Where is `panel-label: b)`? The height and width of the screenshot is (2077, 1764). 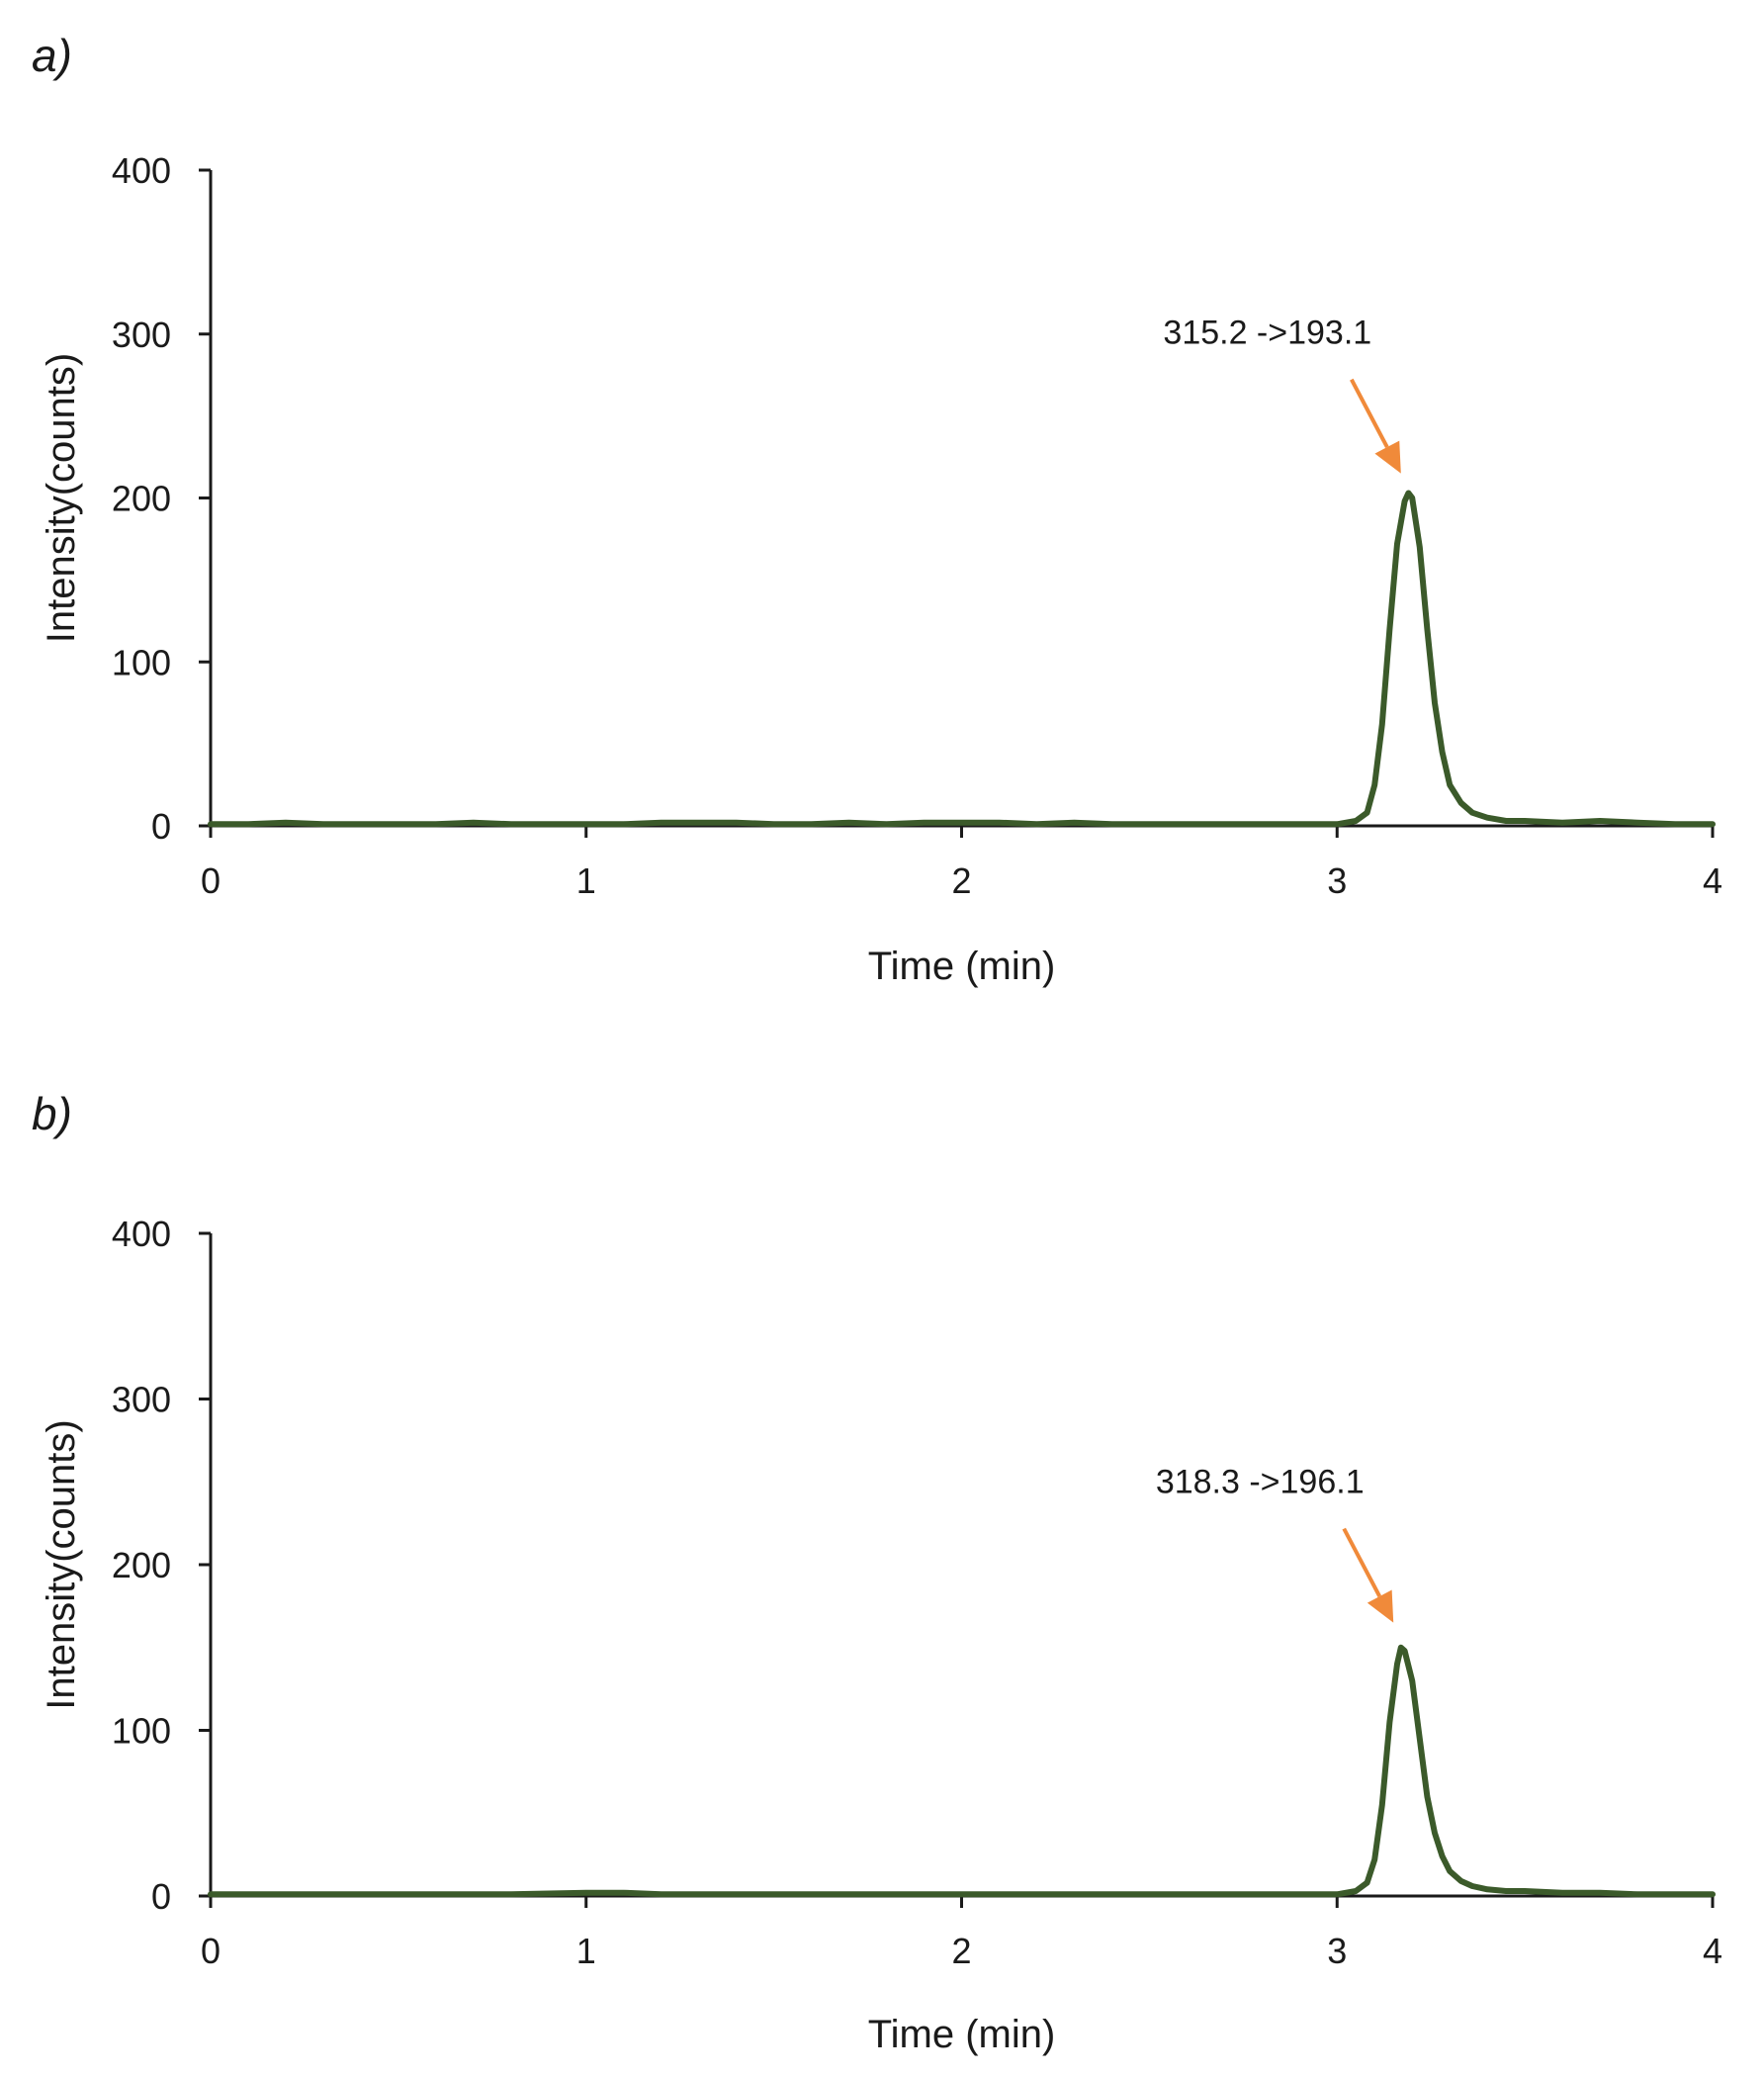
panel-label: b) is located at coordinates (52, 1113).